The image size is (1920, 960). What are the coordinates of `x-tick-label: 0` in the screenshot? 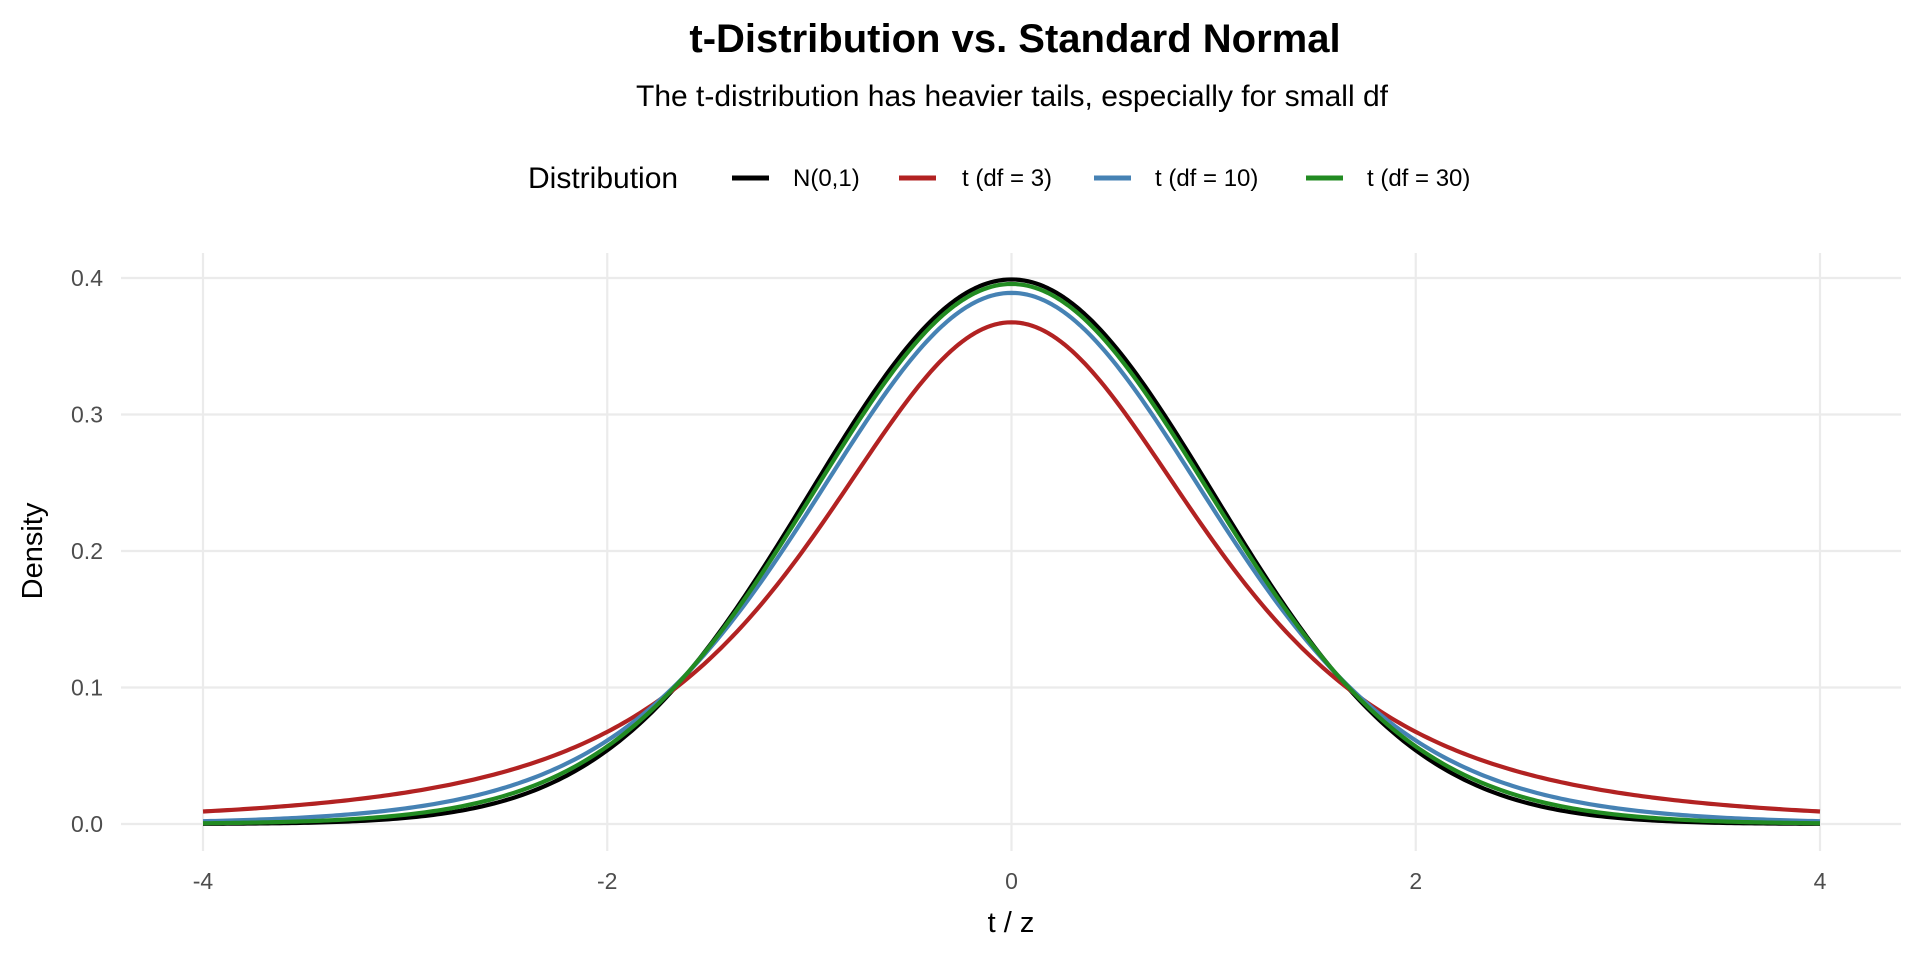 It's located at (1011, 881).